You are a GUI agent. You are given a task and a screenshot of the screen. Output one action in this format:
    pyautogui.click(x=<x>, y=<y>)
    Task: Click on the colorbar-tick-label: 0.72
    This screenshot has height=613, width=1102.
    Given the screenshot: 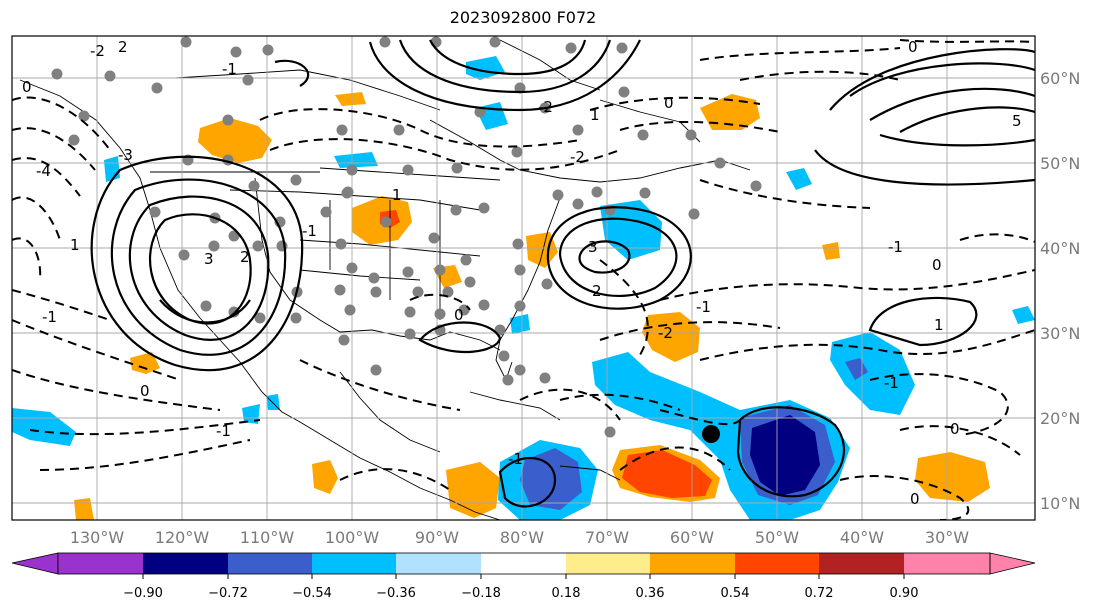 What is the action you would take?
    pyautogui.click(x=819, y=593)
    